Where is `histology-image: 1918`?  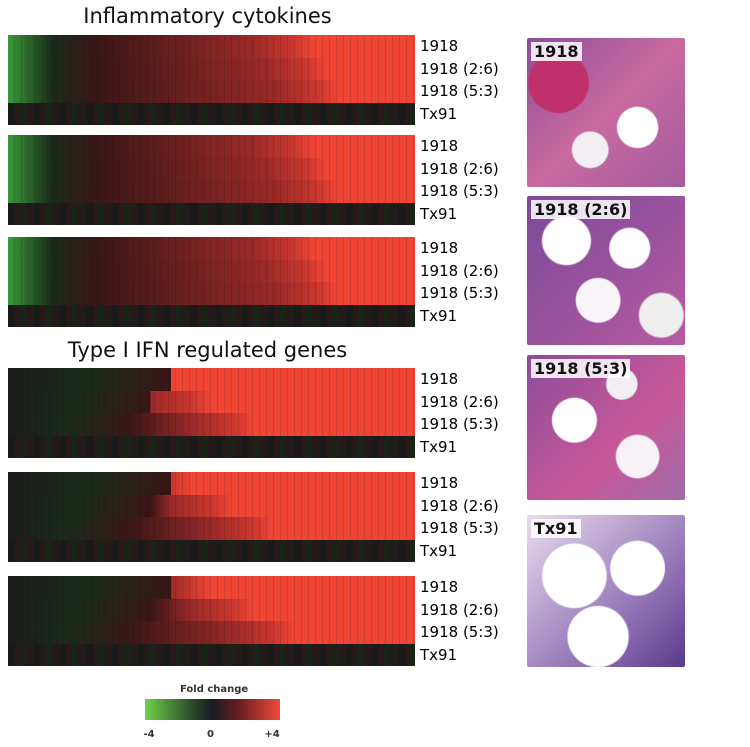
histology-image: 1918 is located at coordinates (606, 112).